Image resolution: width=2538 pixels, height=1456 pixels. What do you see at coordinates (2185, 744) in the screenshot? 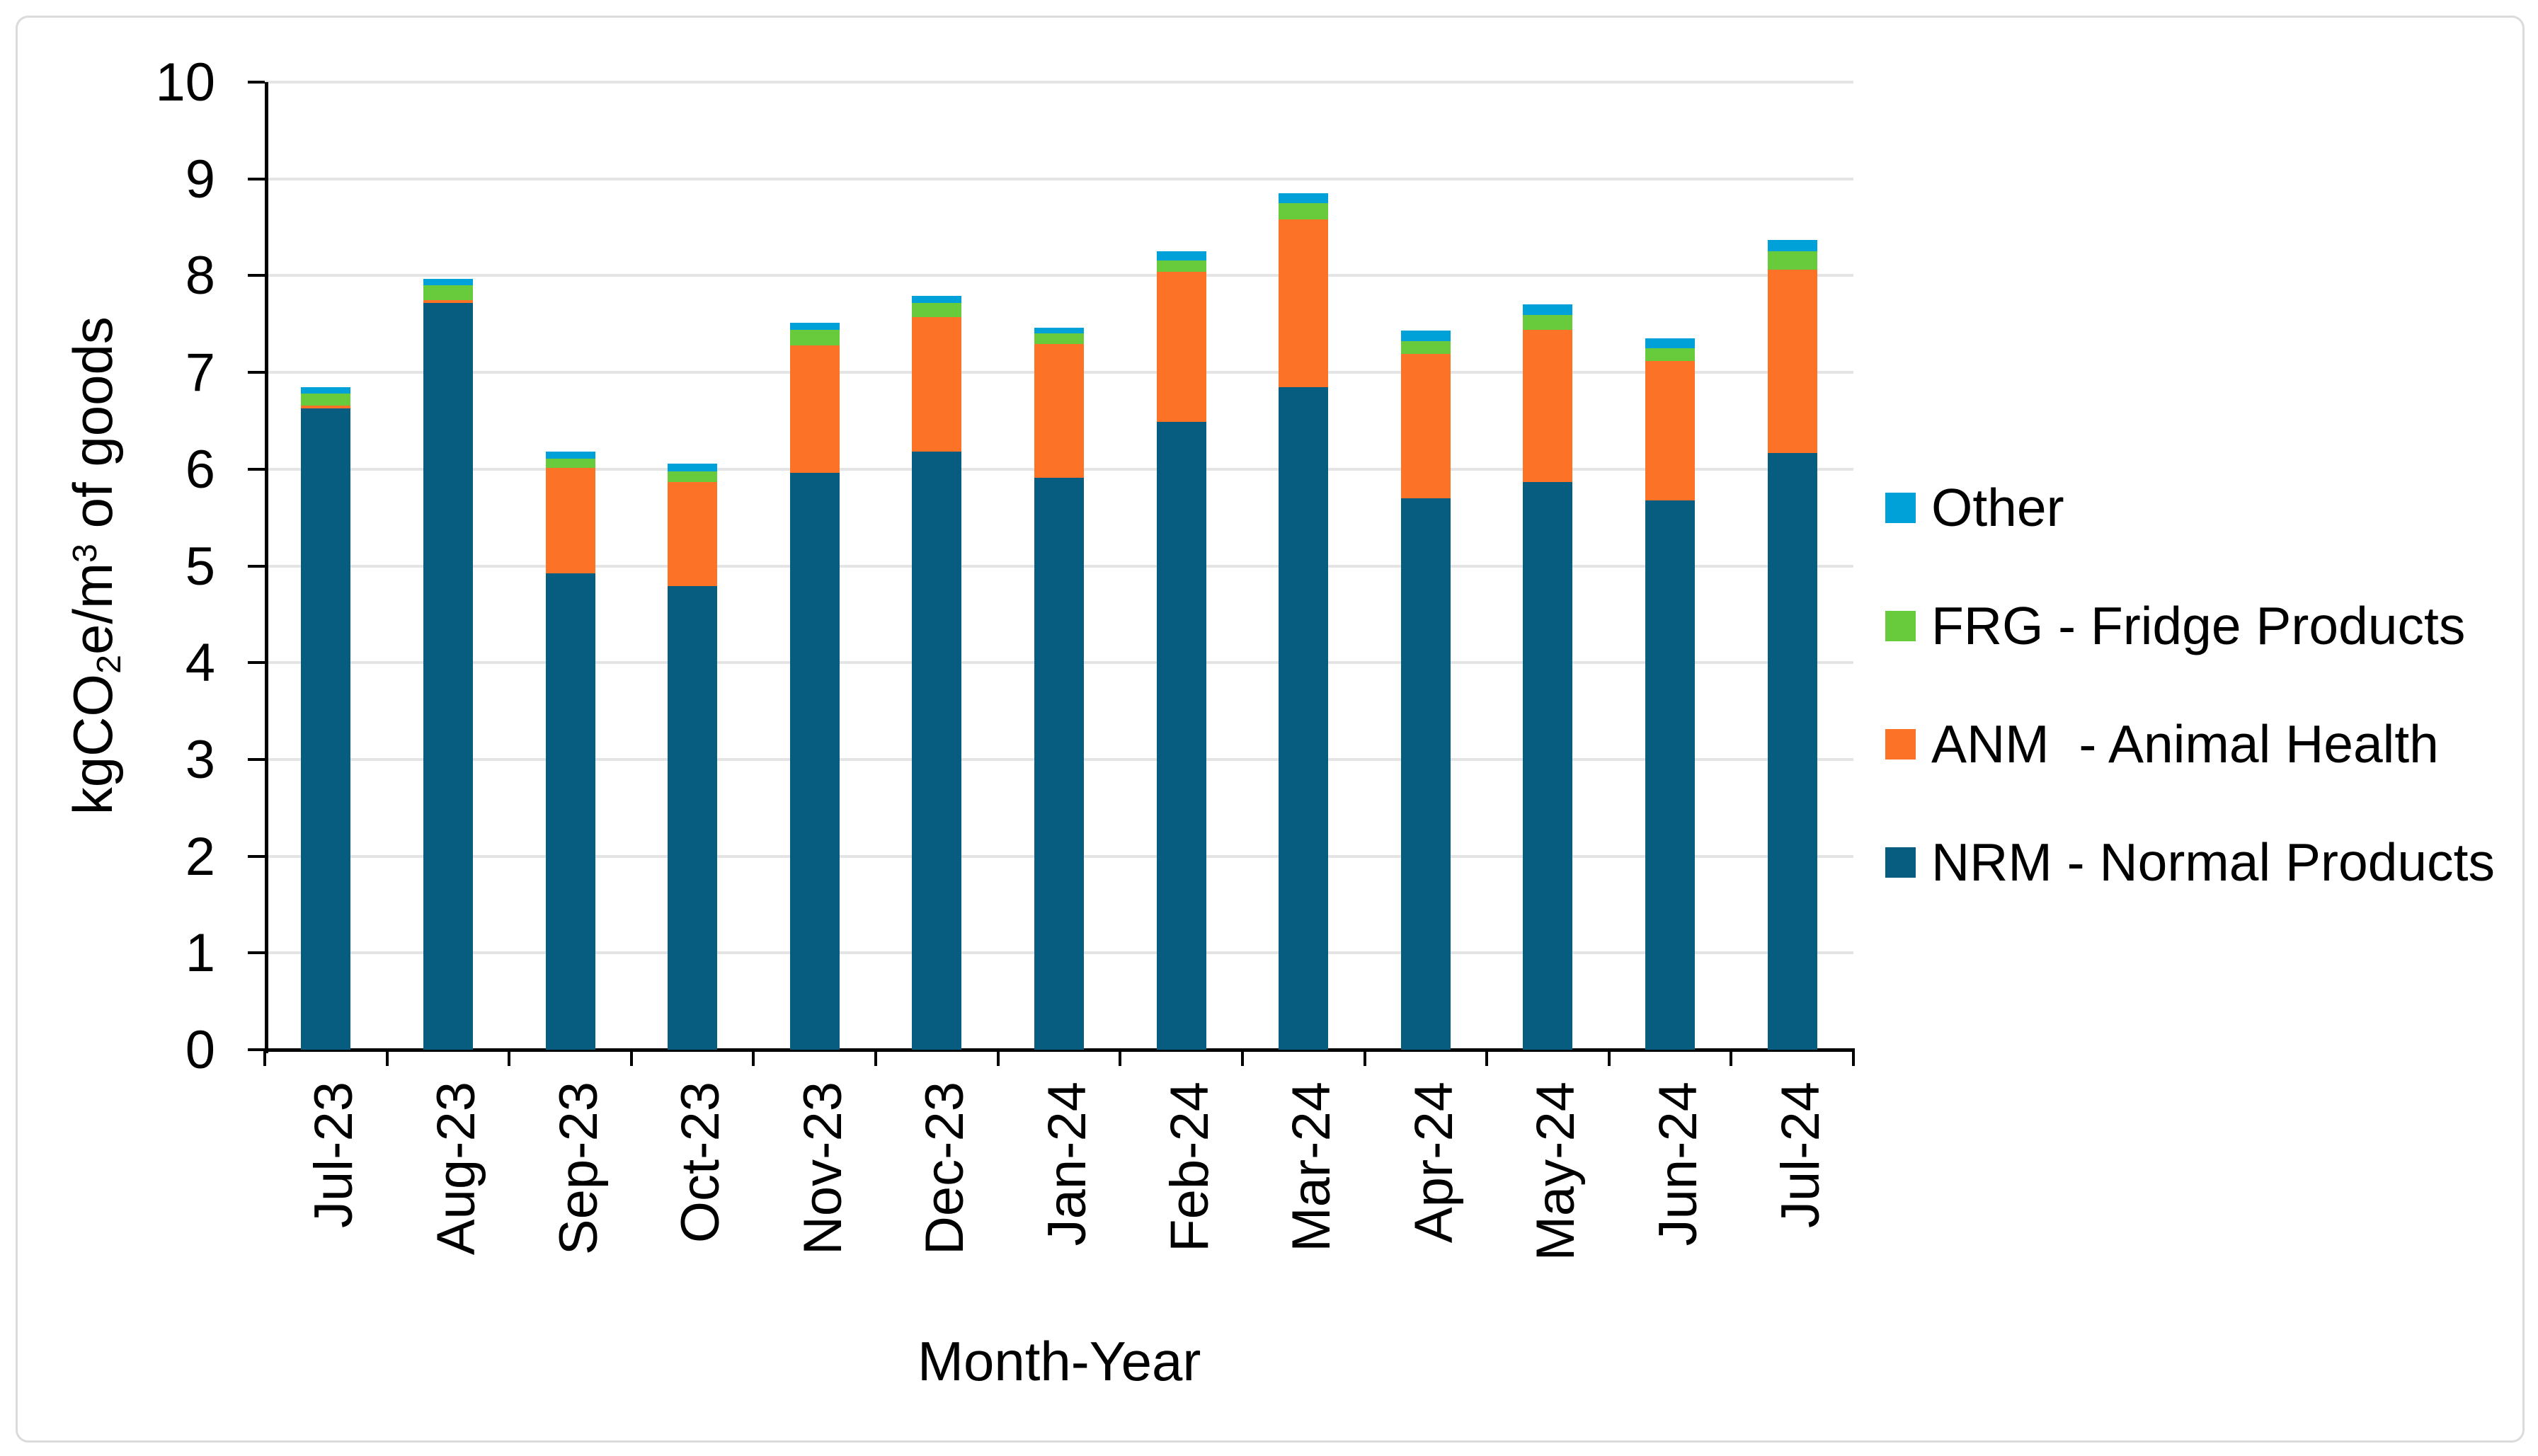
I see `legend-label: ANM - Animal Health` at bounding box center [2185, 744].